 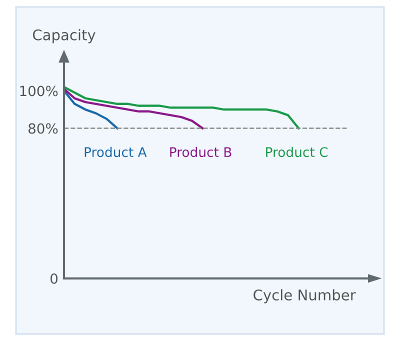 I want to click on y-tick-label: 100%, so click(x=39, y=91).